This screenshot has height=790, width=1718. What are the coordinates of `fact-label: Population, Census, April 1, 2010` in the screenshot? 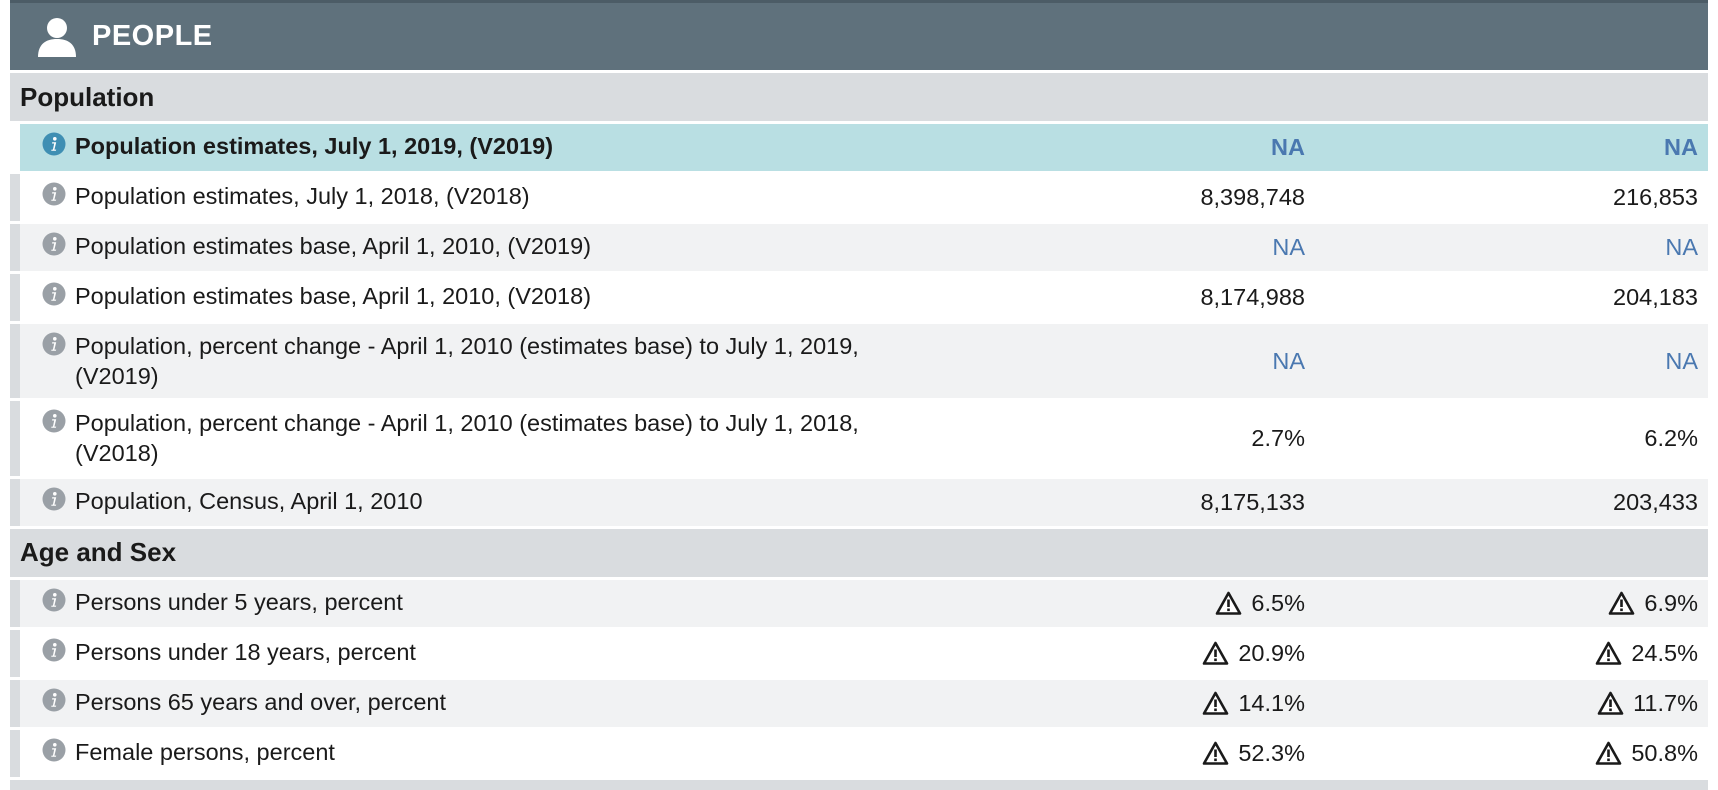 It's located at (249, 500).